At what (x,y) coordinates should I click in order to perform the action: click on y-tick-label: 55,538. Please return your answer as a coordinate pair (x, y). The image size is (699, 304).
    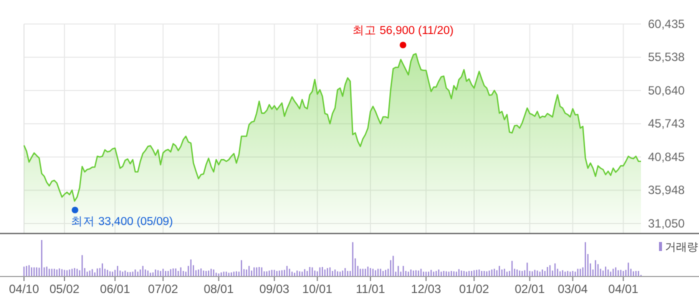
    Looking at the image, I should click on (667, 57).